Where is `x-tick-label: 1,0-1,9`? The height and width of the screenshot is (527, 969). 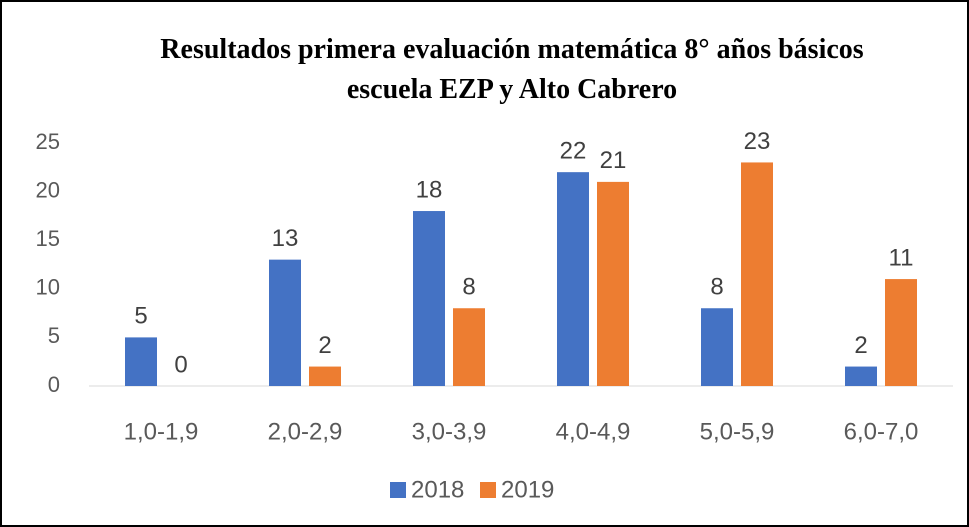 x-tick-label: 1,0-1,9 is located at coordinates (161, 431).